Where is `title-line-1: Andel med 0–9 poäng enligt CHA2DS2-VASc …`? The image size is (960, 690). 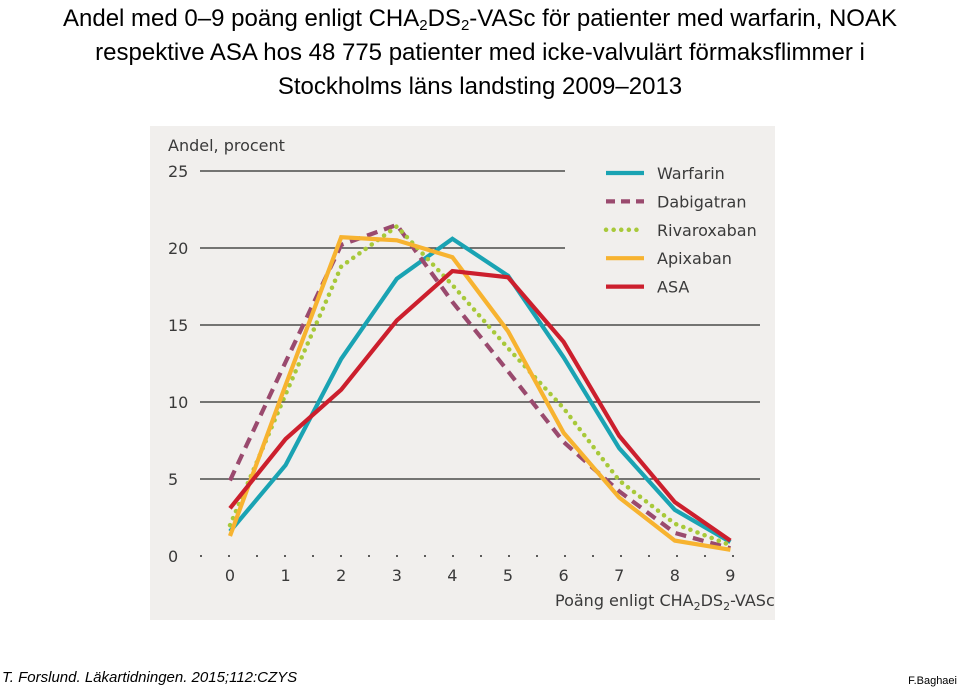
title-line-1: Andel med 0–9 poäng enligt CHA2DS2-VASc … is located at coordinates (480, 19).